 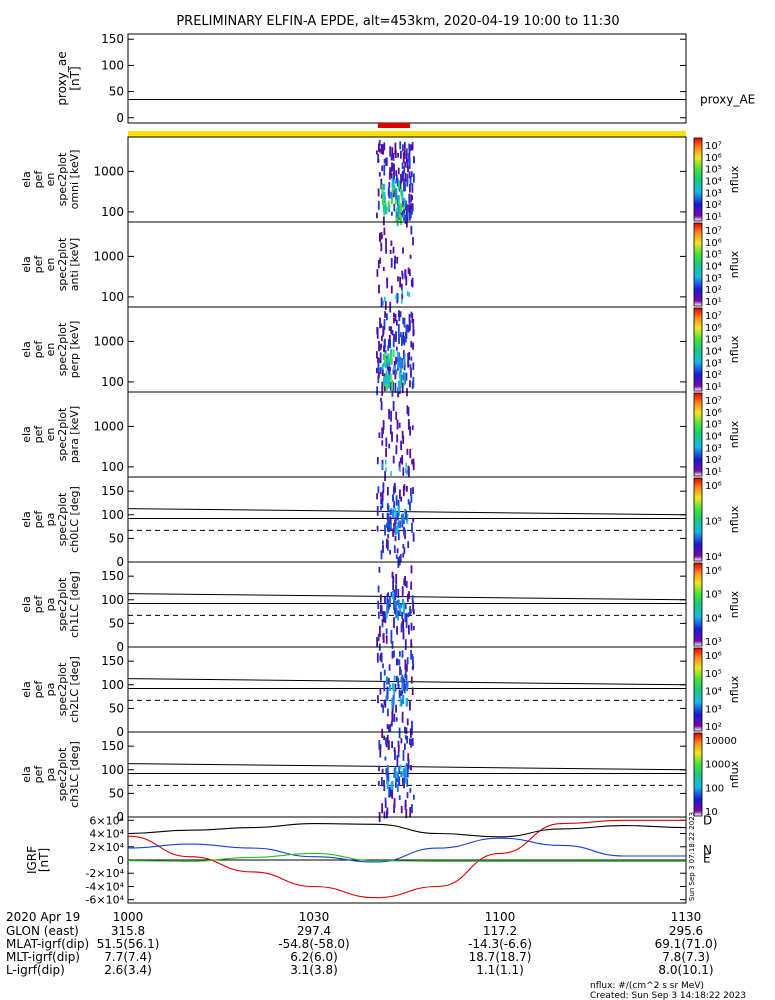 What do you see at coordinates (50, 775) in the screenshot?
I see `ylabel-line: pa` at bounding box center [50, 775].